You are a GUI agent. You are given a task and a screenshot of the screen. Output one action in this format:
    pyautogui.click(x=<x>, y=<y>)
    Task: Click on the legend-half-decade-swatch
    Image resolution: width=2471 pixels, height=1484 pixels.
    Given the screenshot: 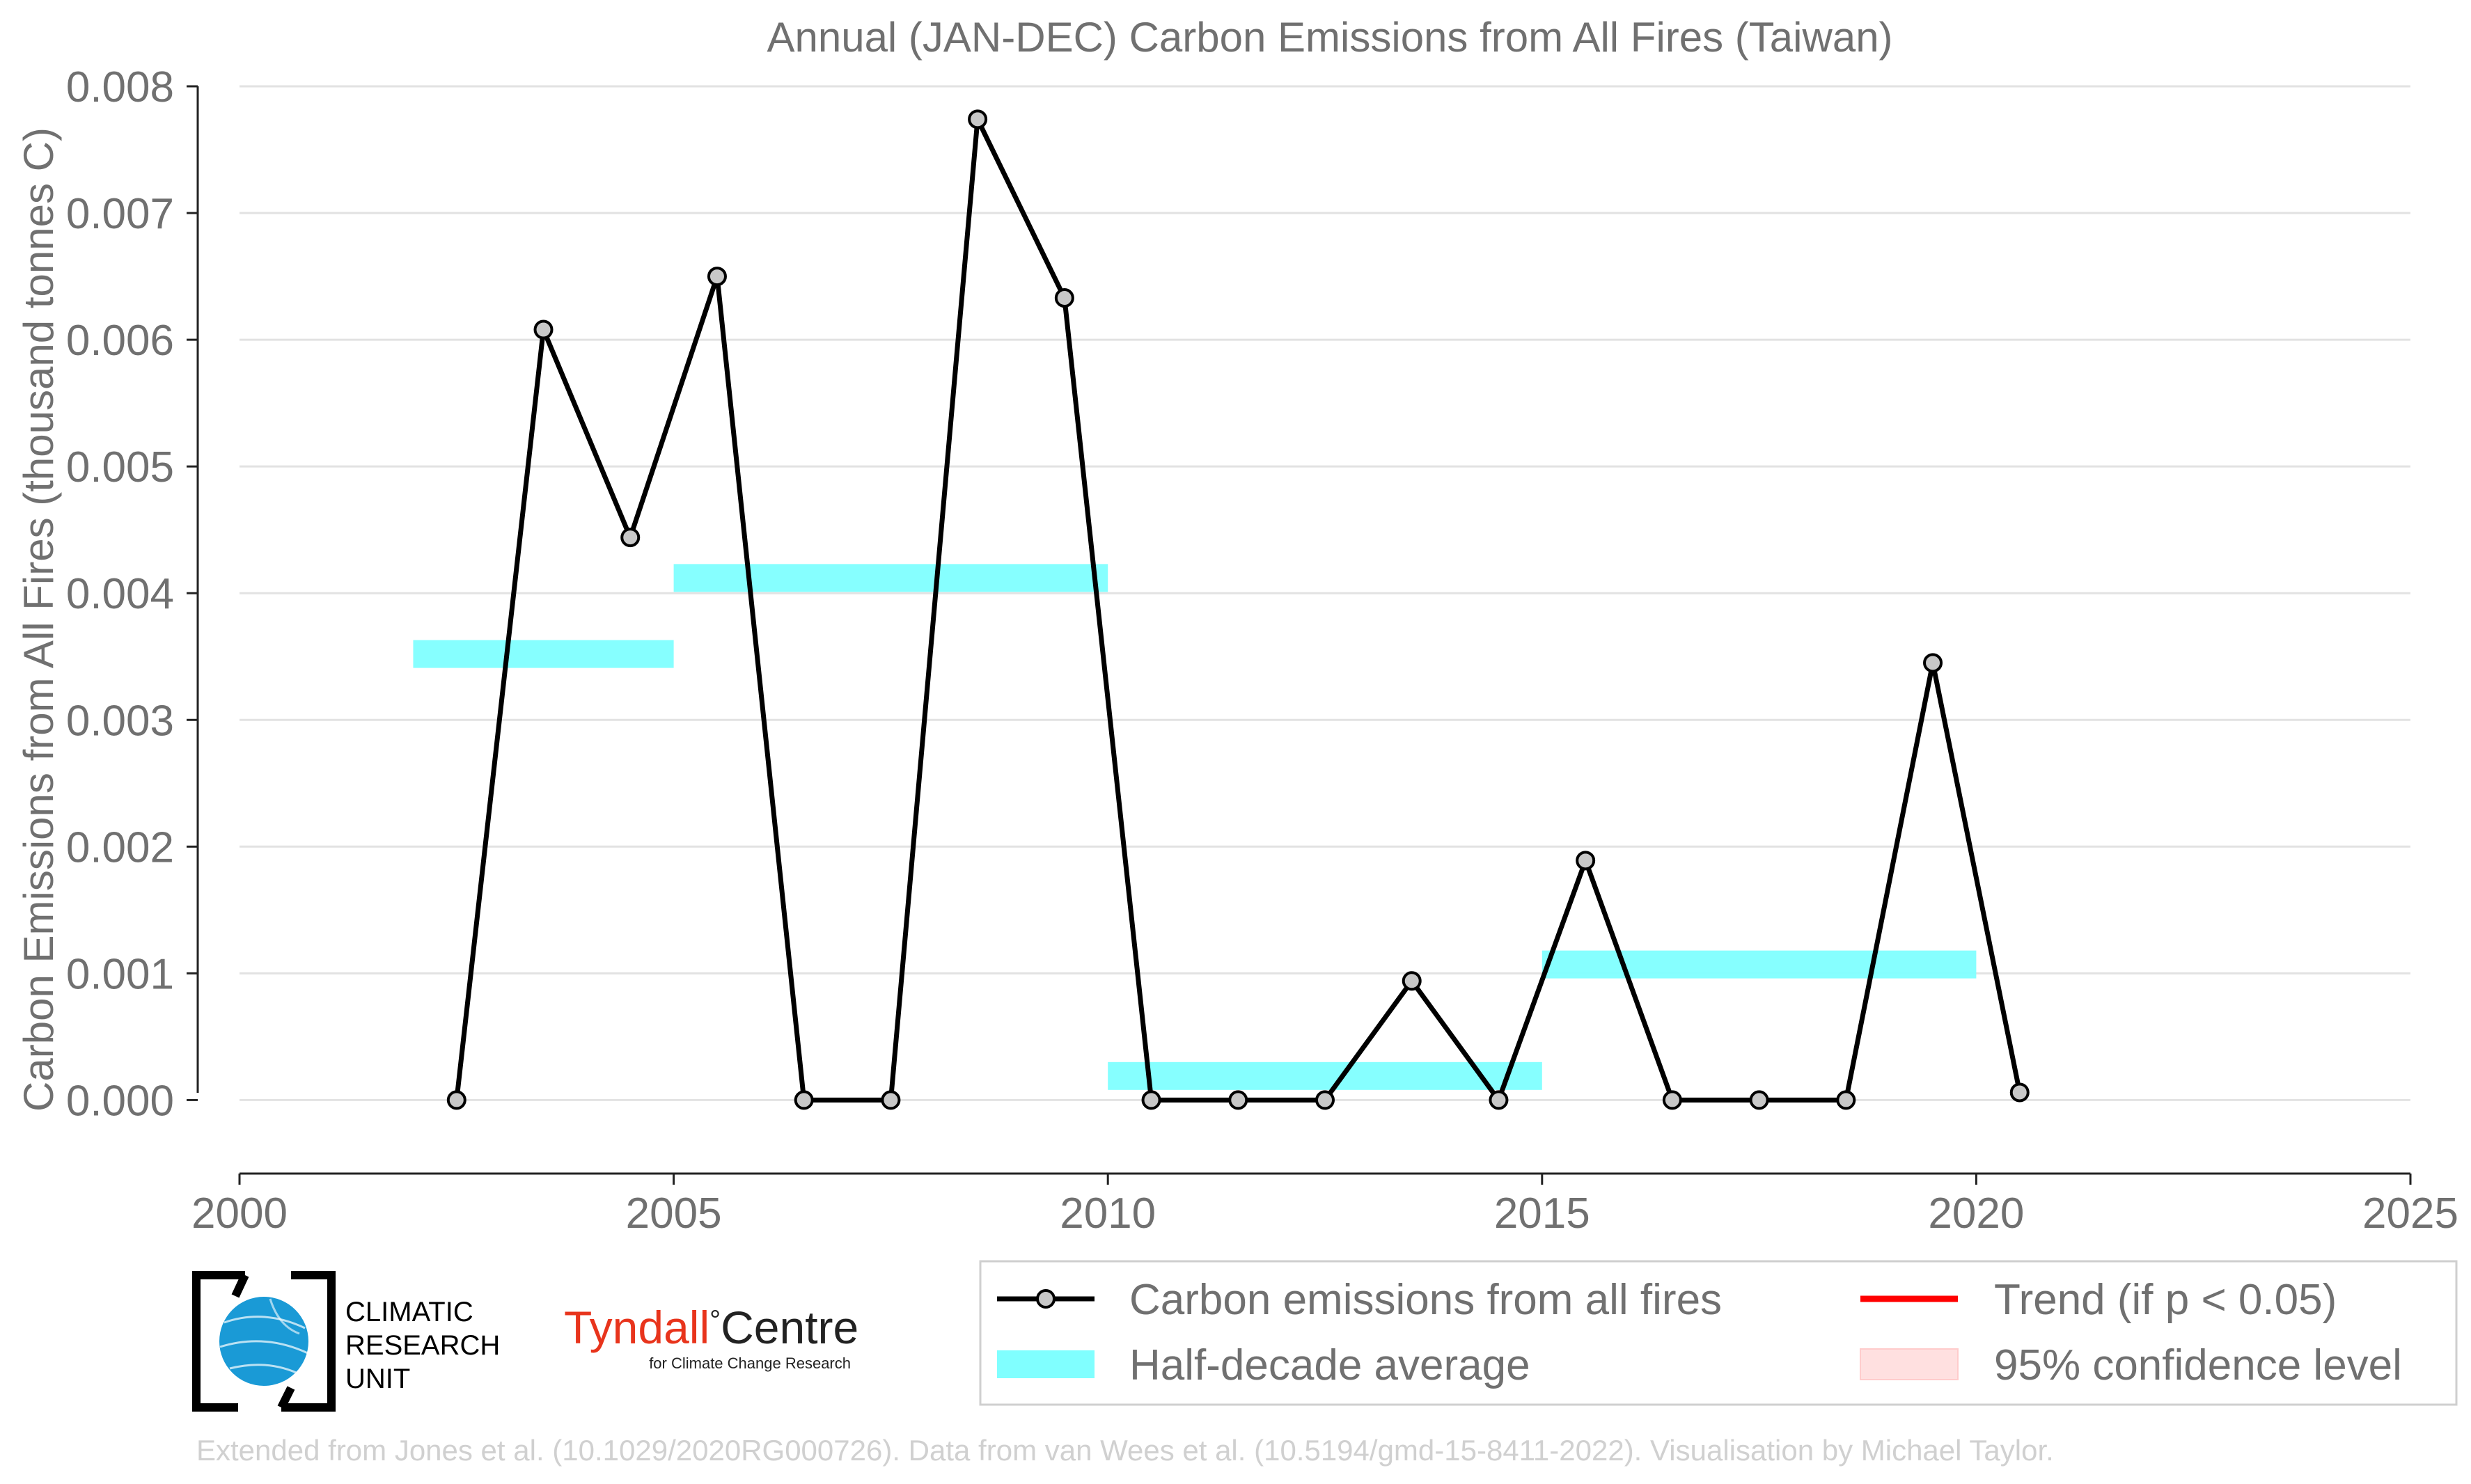 What is the action you would take?
    pyautogui.click(x=1046, y=1364)
    